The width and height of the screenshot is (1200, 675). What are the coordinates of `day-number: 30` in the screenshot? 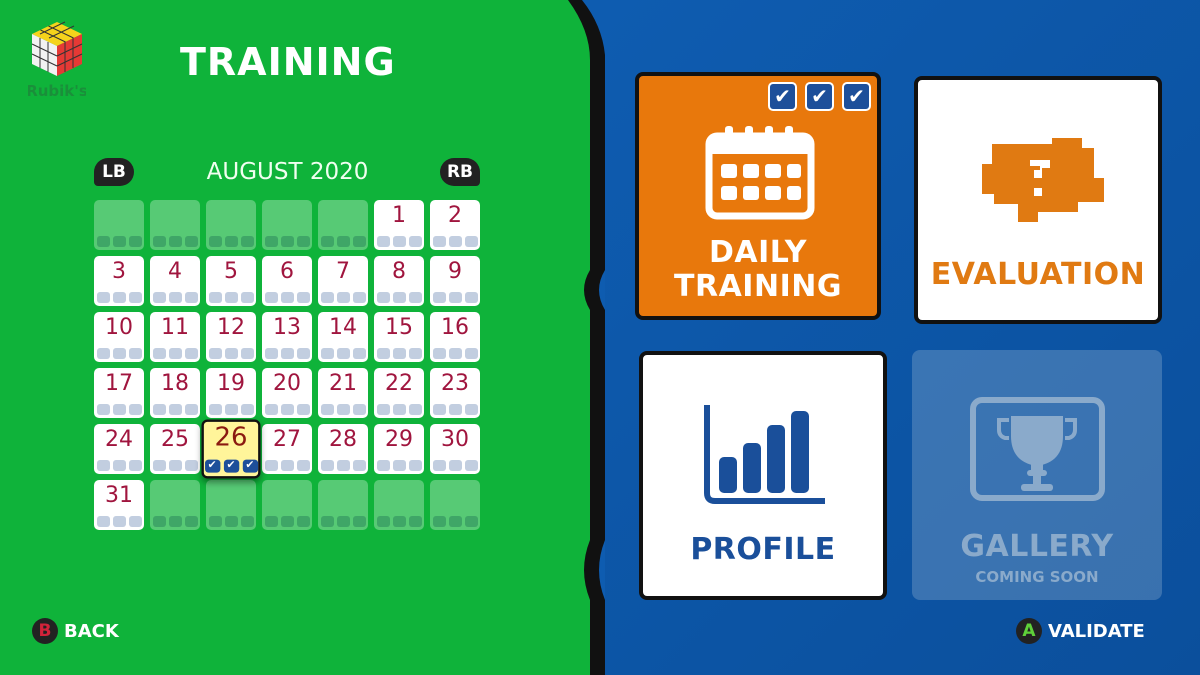 It's located at (455, 439).